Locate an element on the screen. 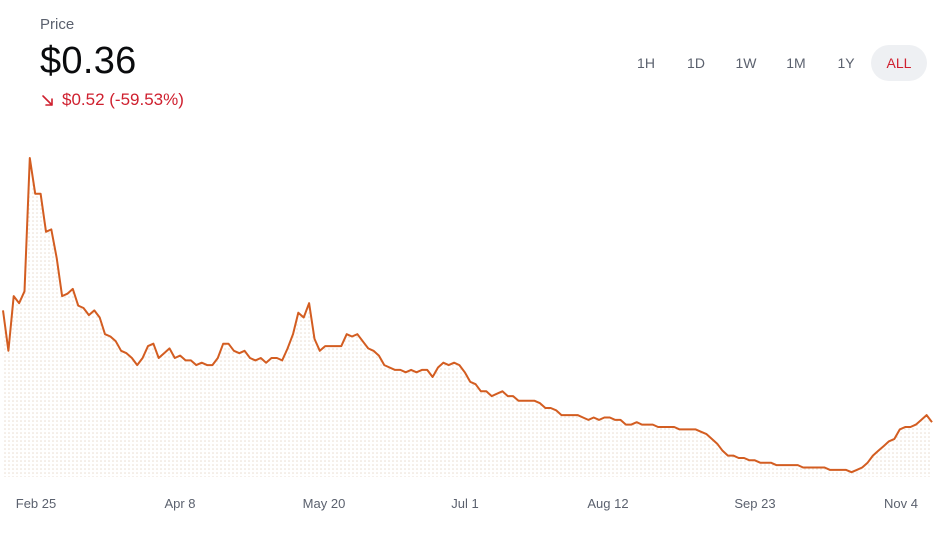  range-1d-button: 1D is located at coordinates (696, 63).